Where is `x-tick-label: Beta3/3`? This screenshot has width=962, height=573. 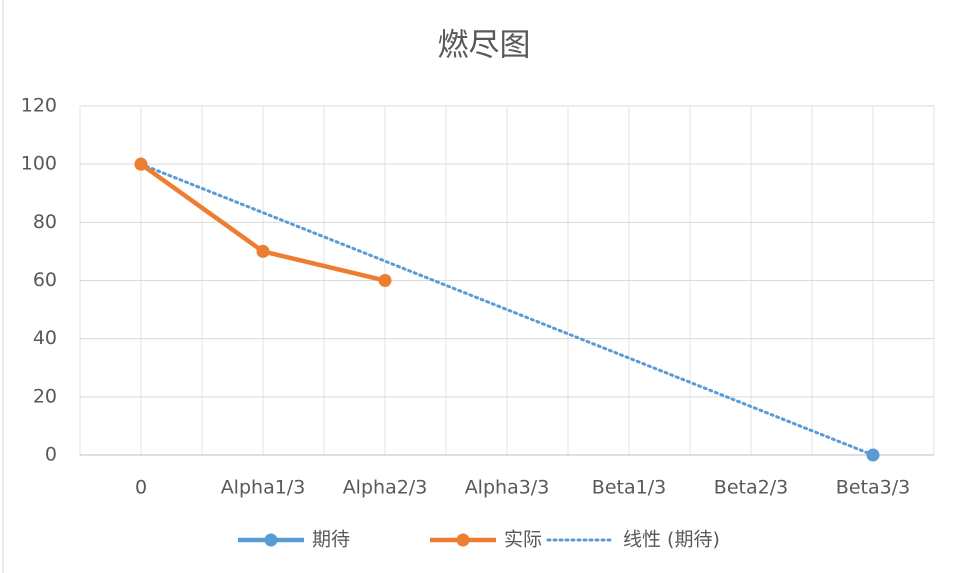 x-tick-label: Beta3/3 is located at coordinates (873, 488).